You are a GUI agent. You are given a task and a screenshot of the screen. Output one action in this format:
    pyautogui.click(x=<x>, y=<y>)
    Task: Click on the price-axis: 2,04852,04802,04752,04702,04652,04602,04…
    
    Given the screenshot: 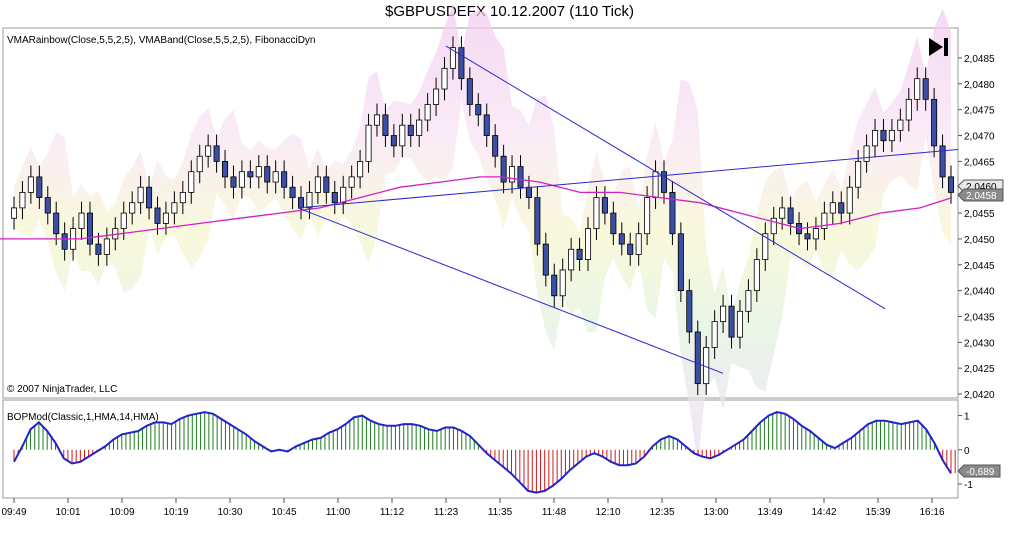 What is the action you would take?
    pyautogui.click(x=976, y=227)
    